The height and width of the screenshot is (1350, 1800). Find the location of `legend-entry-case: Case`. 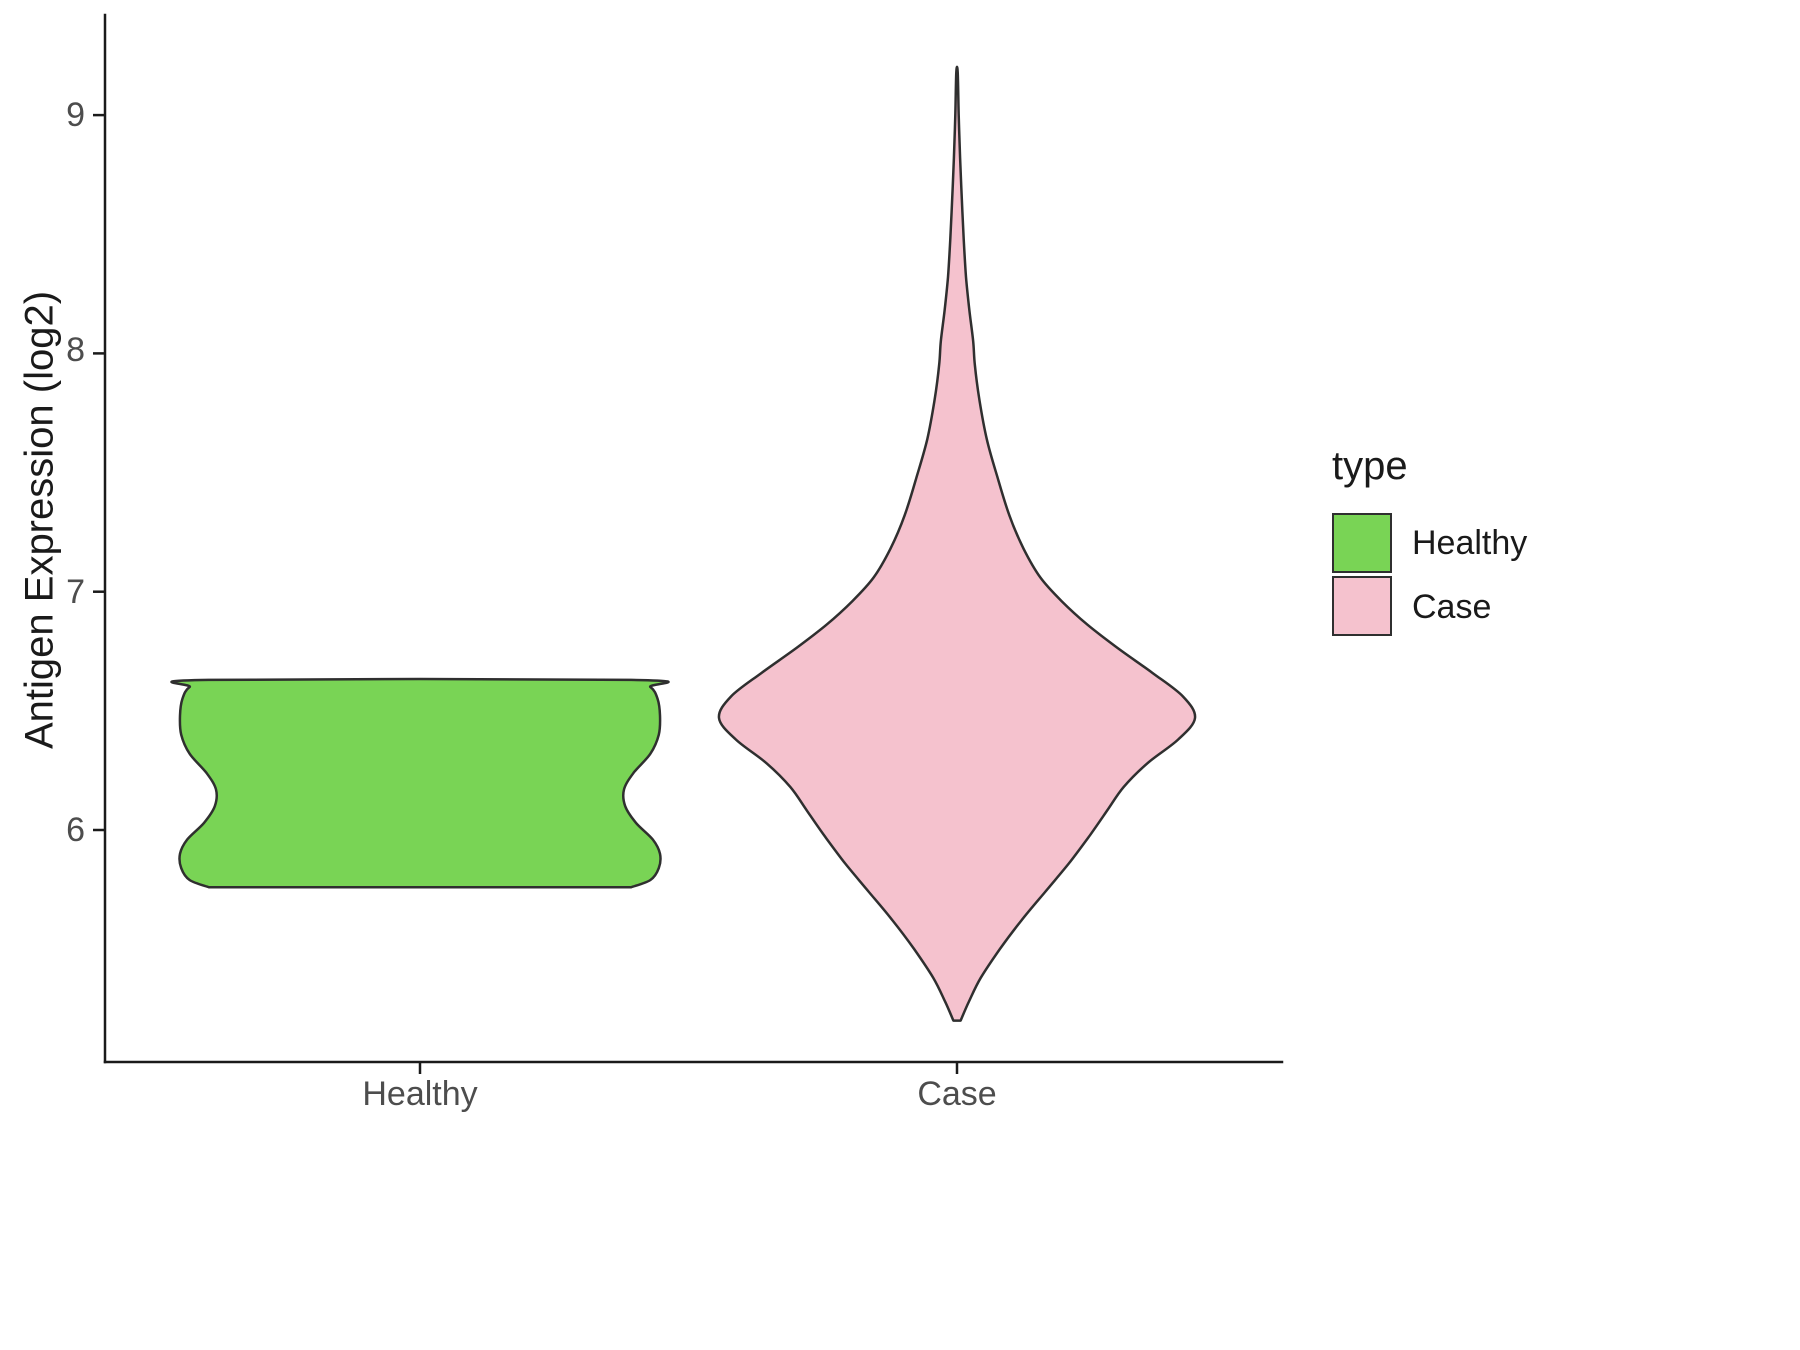

legend-entry-case: Case is located at coordinates (1429, 607).